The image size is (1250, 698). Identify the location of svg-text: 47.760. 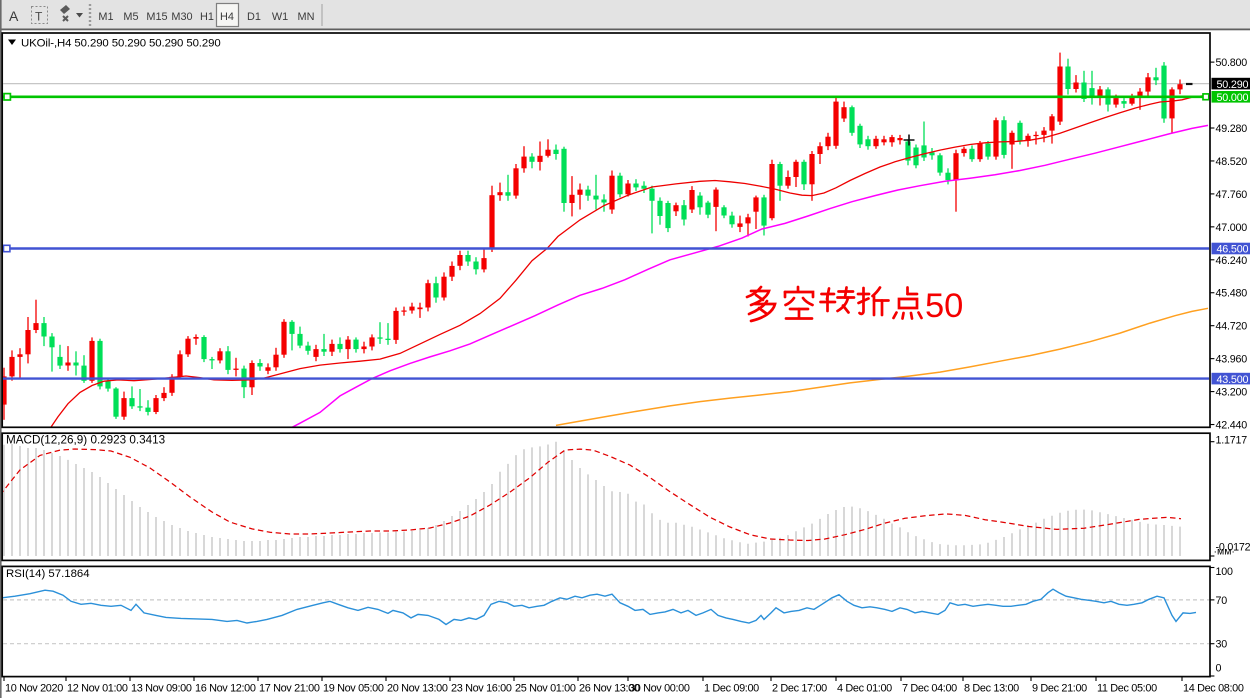
(1232, 195).